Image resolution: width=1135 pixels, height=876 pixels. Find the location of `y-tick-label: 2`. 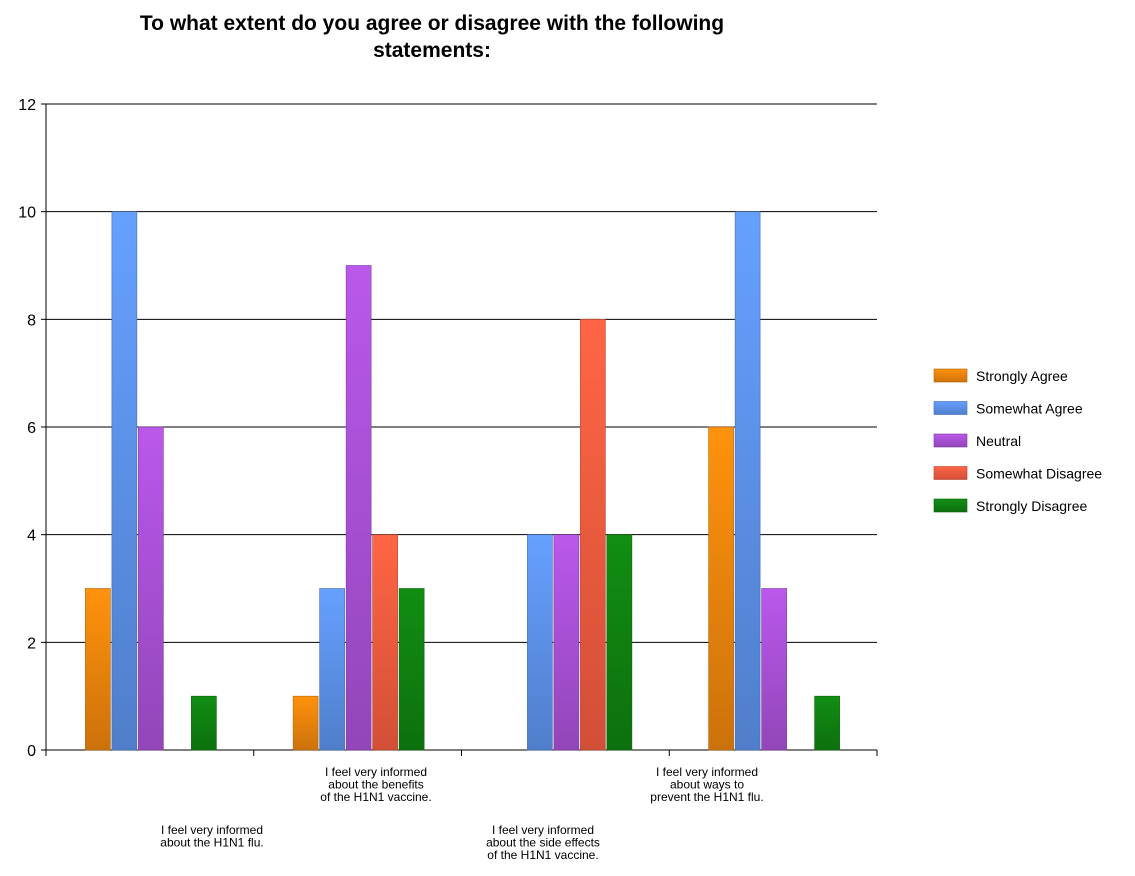

y-tick-label: 2 is located at coordinates (31, 643).